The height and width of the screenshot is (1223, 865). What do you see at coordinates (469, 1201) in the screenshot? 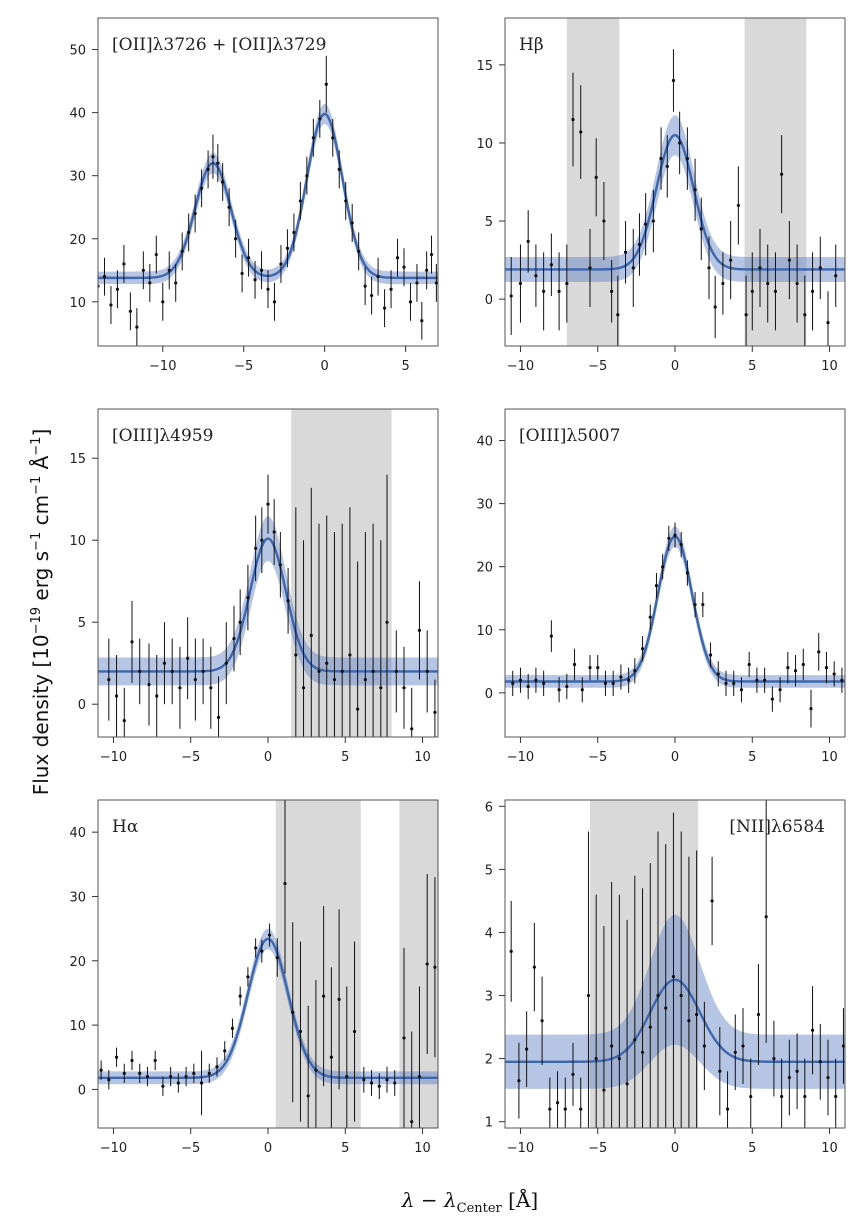
I see `x-axis-title: λ − λCenter [Å]` at bounding box center [469, 1201].